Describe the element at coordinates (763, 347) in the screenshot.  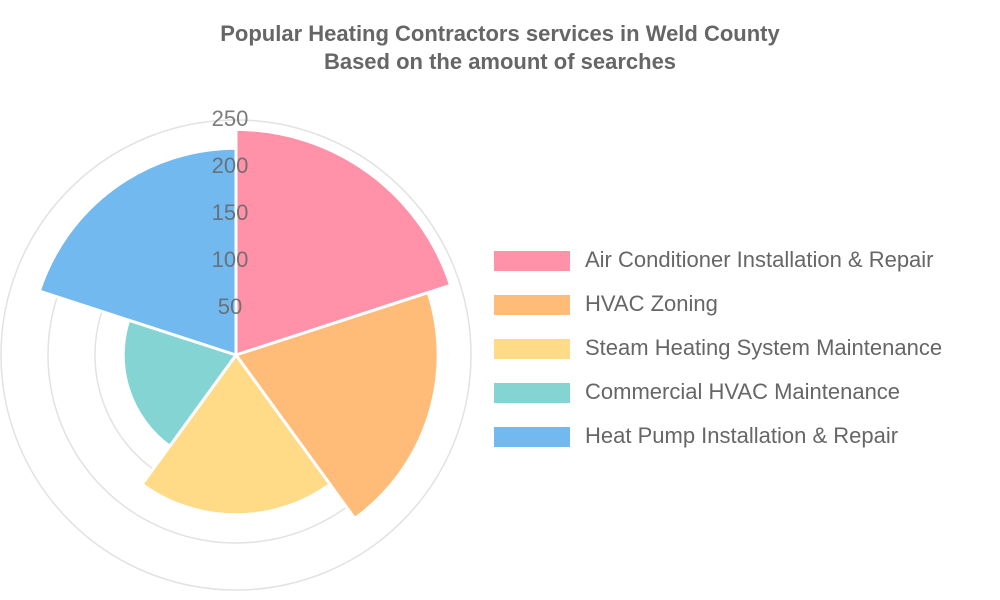
I see `legend-label: Steam Heating System Maintenance` at that location.